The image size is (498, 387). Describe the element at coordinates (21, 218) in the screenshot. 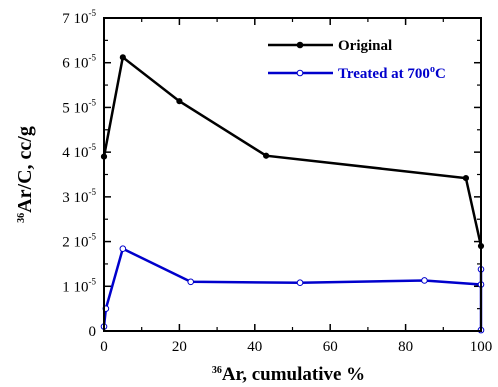

I see `y-axis-label-sup: 36` at that location.